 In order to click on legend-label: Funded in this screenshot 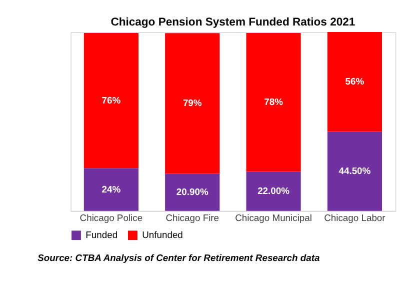, I will do `click(102, 234)`.